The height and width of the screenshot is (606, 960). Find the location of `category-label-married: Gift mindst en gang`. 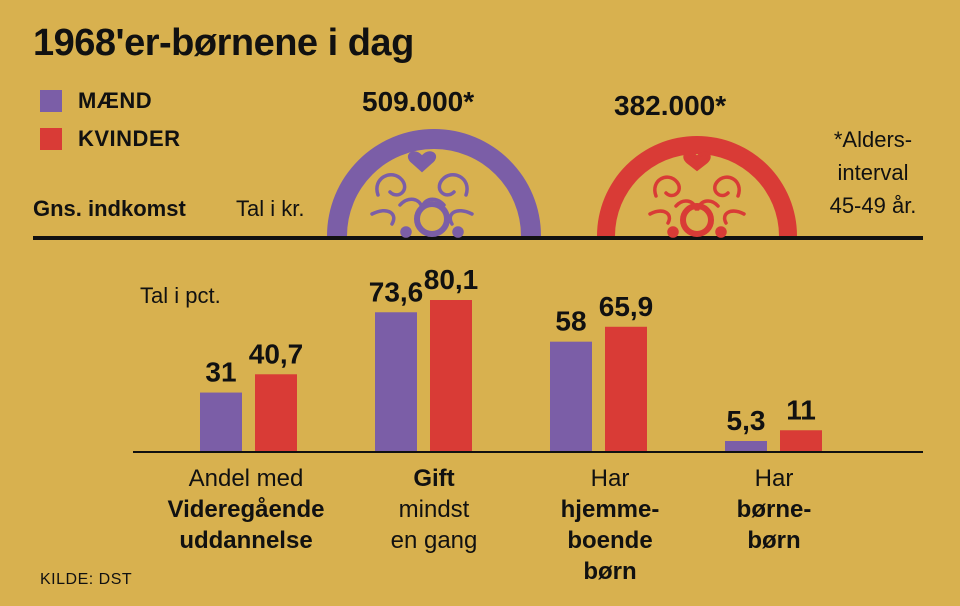

category-label-married: Gift mindst en gang is located at coordinates (434, 509).